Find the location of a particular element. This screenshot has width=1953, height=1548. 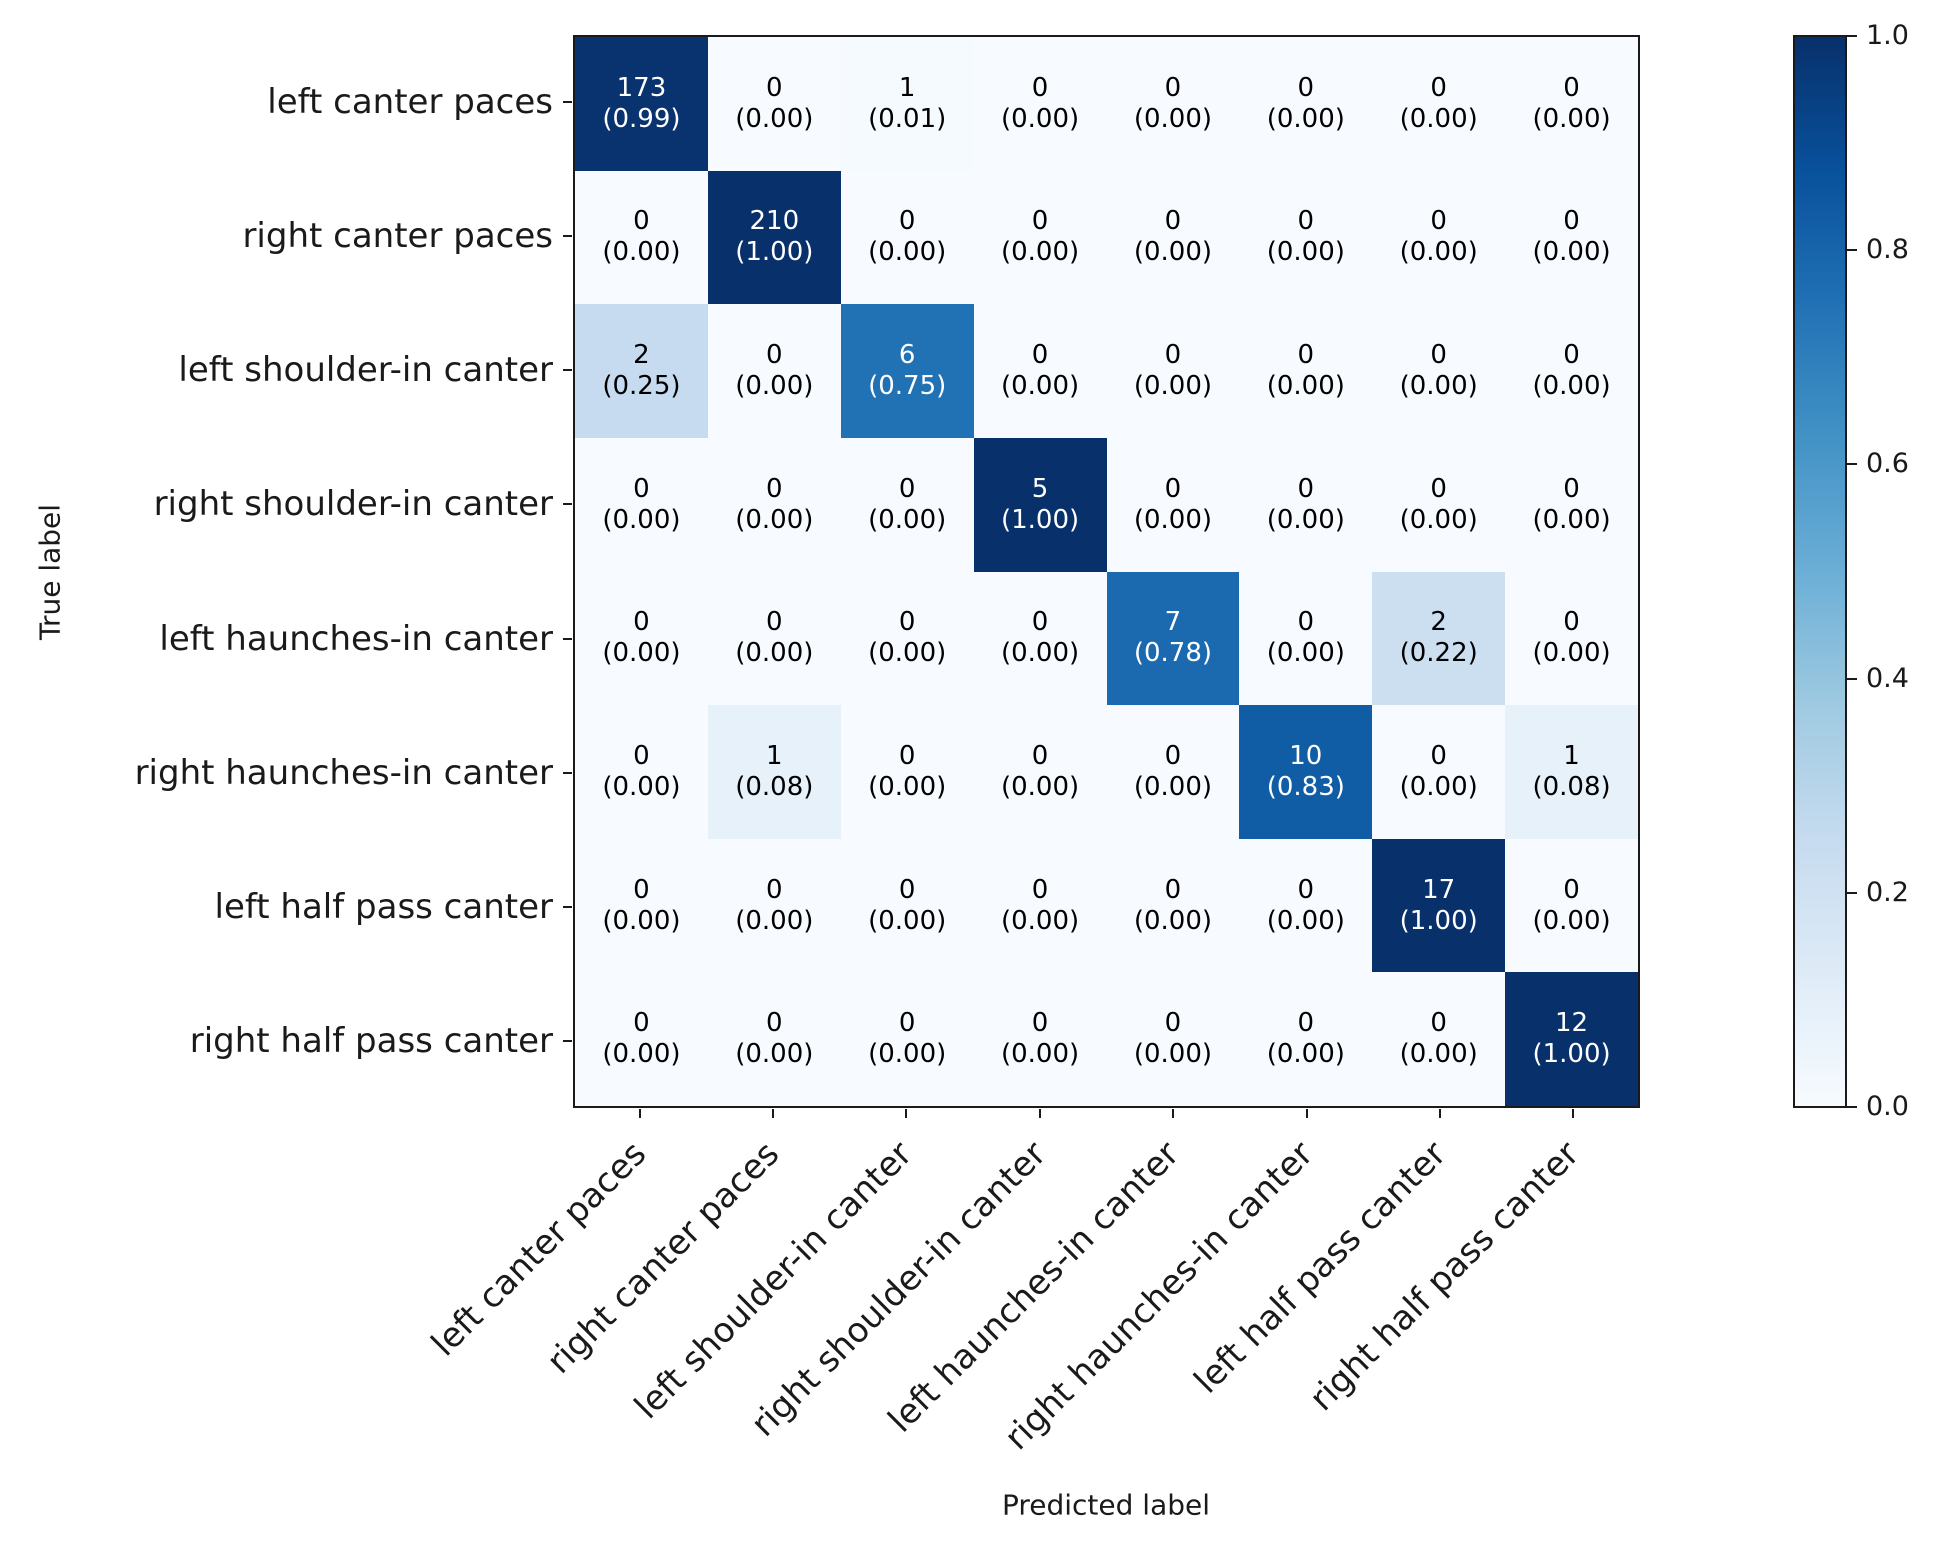

heatmap-cell: 1 (0.01) is located at coordinates (907, 104).